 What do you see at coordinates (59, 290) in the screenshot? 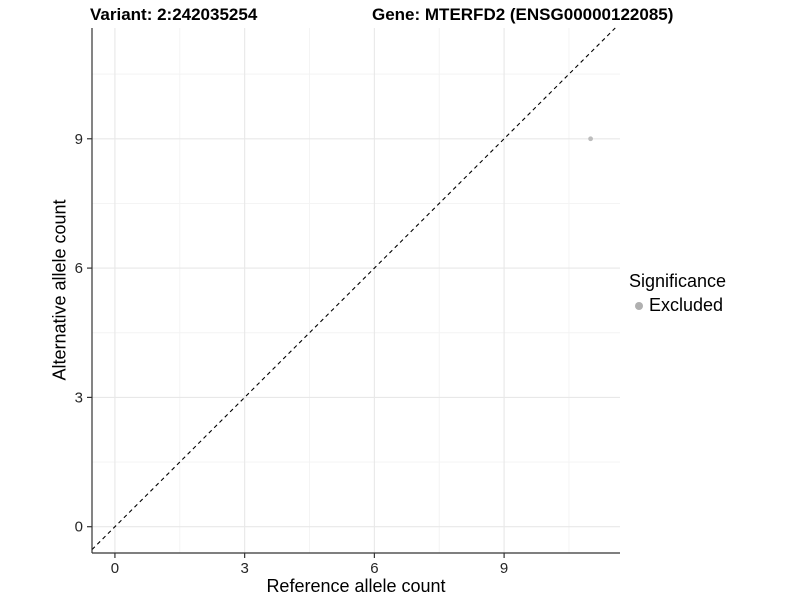
I see `y-axis-title: Alternative allele count` at bounding box center [59, 290].